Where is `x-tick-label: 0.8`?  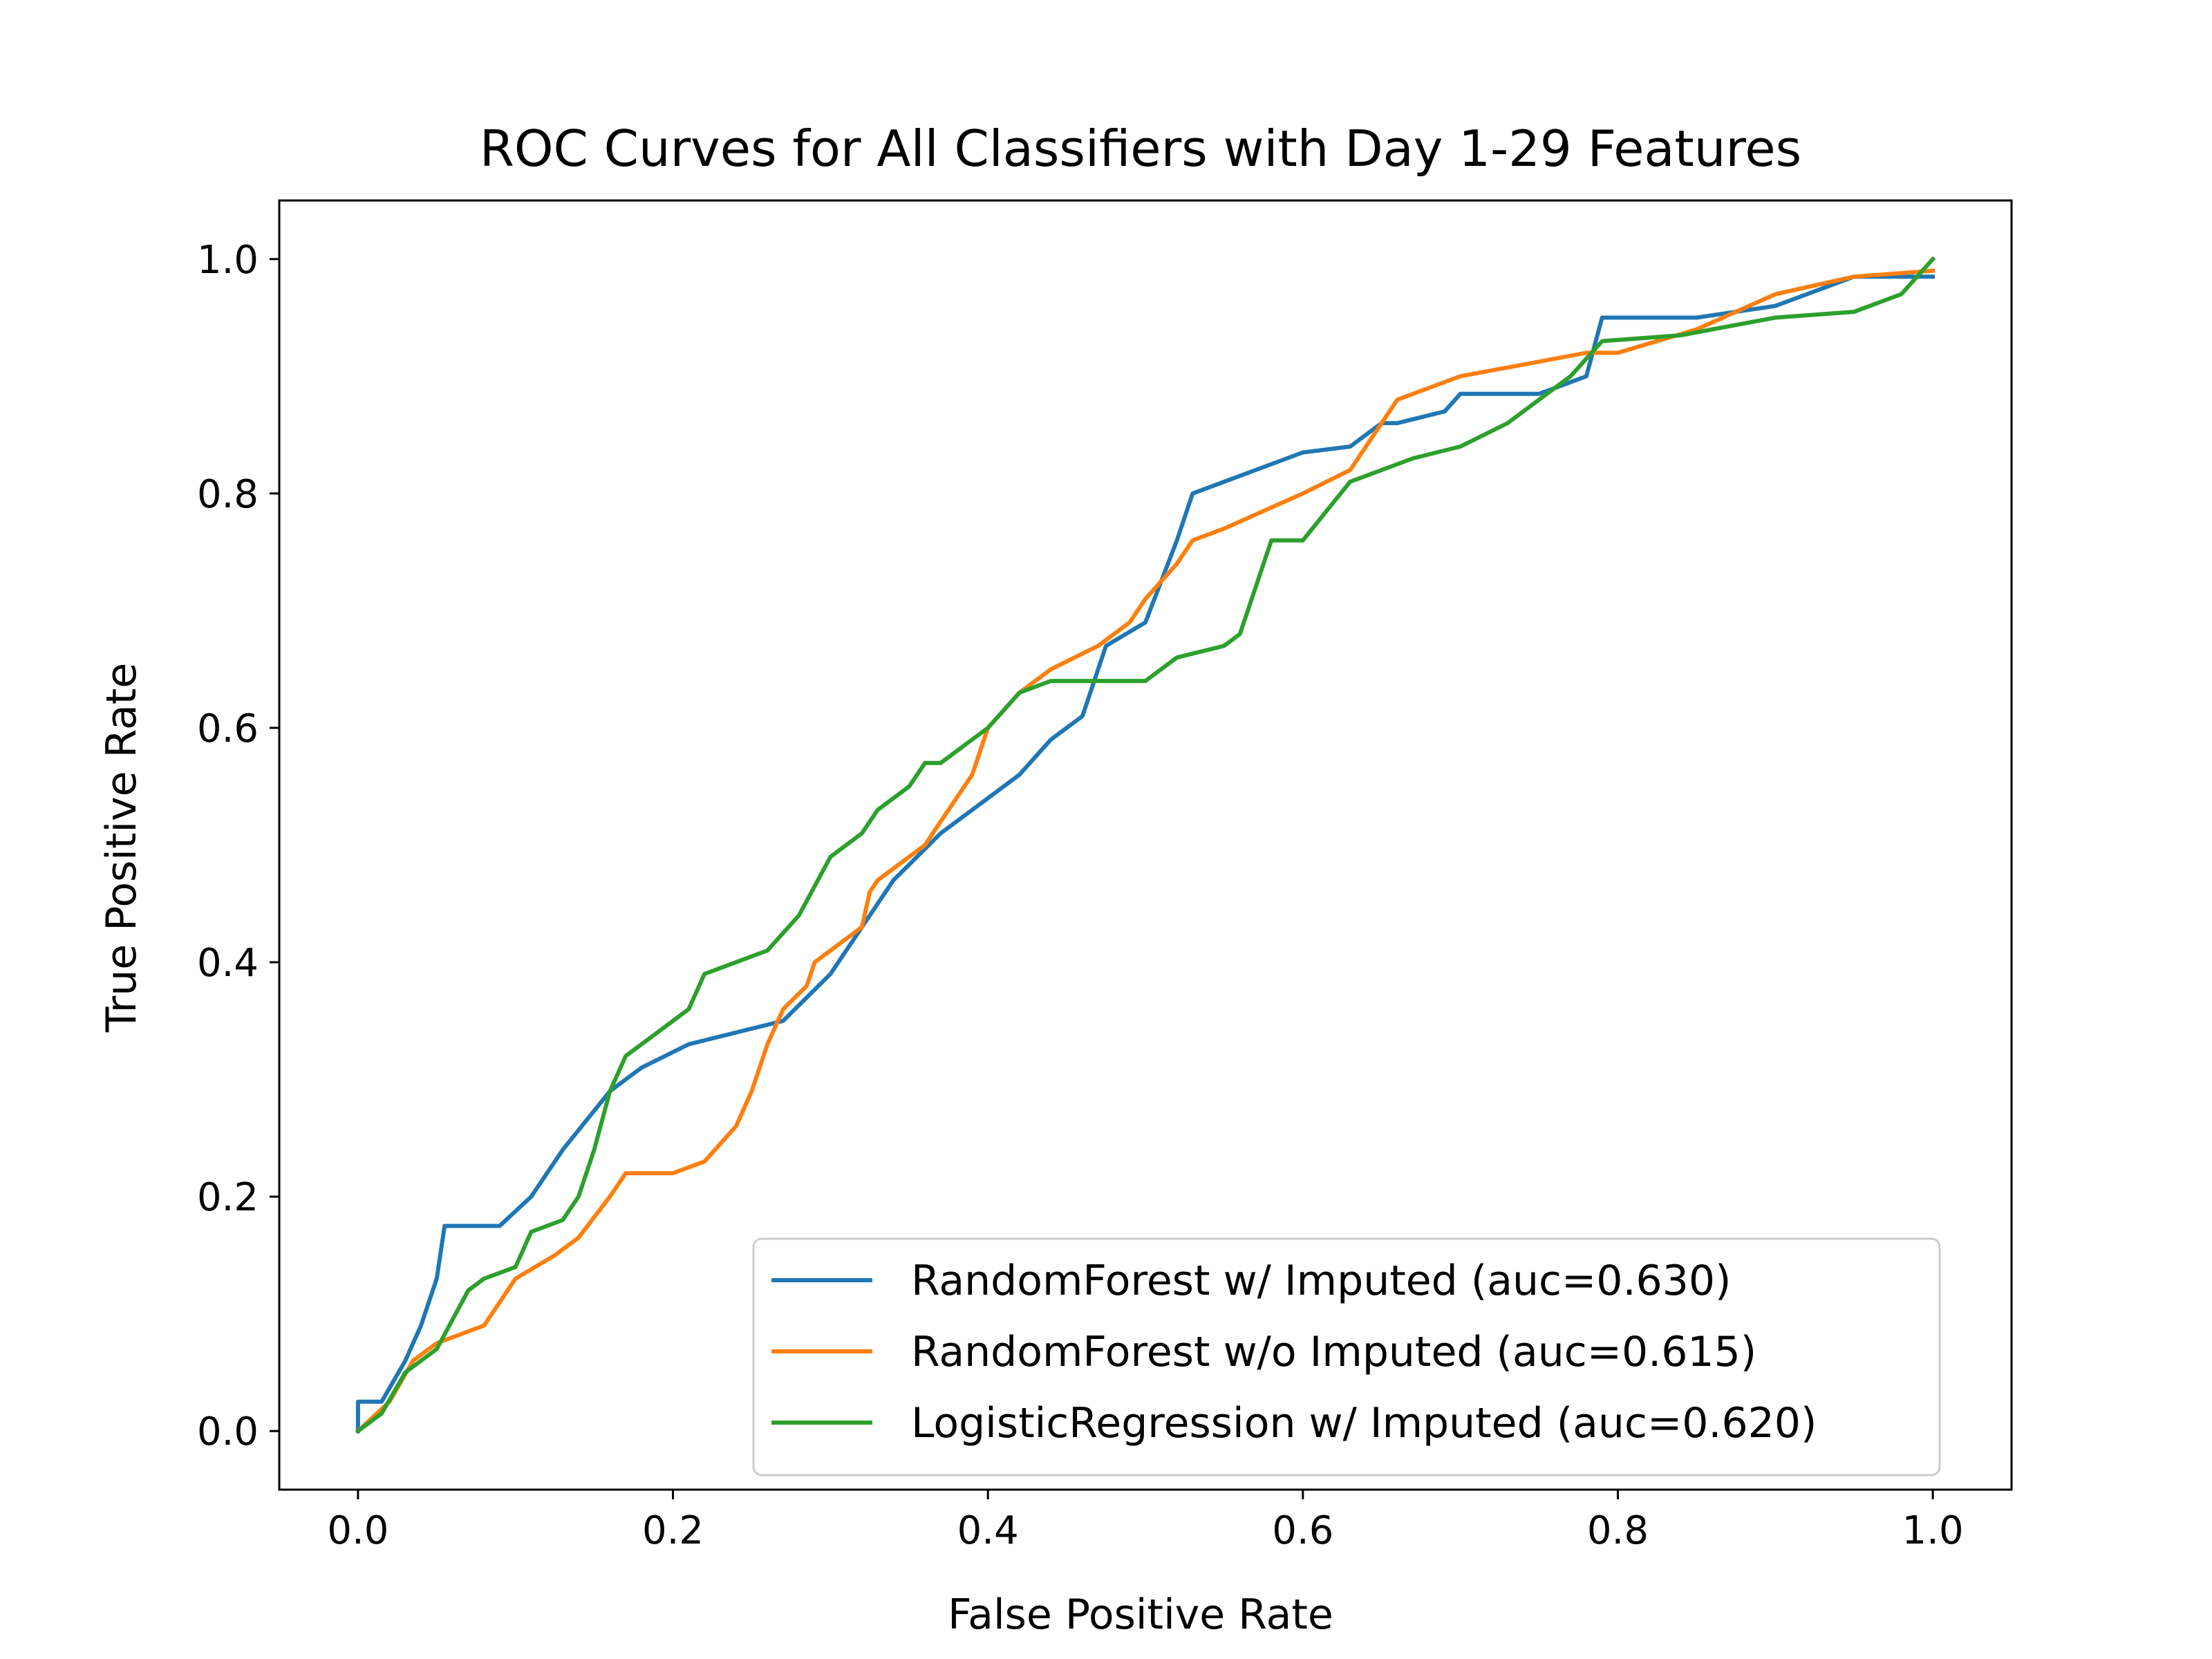
x-tick-label: 0.8 is located at coordinates (1618, 1530).